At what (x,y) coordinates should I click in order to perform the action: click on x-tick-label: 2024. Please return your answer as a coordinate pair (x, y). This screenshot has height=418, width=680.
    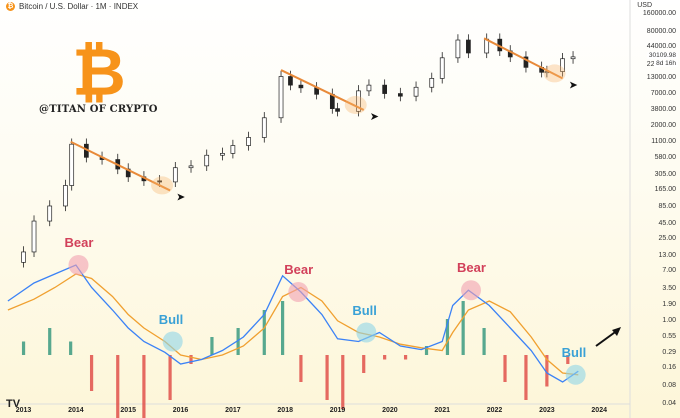
    Looking at the image, I should click on (599, 410).